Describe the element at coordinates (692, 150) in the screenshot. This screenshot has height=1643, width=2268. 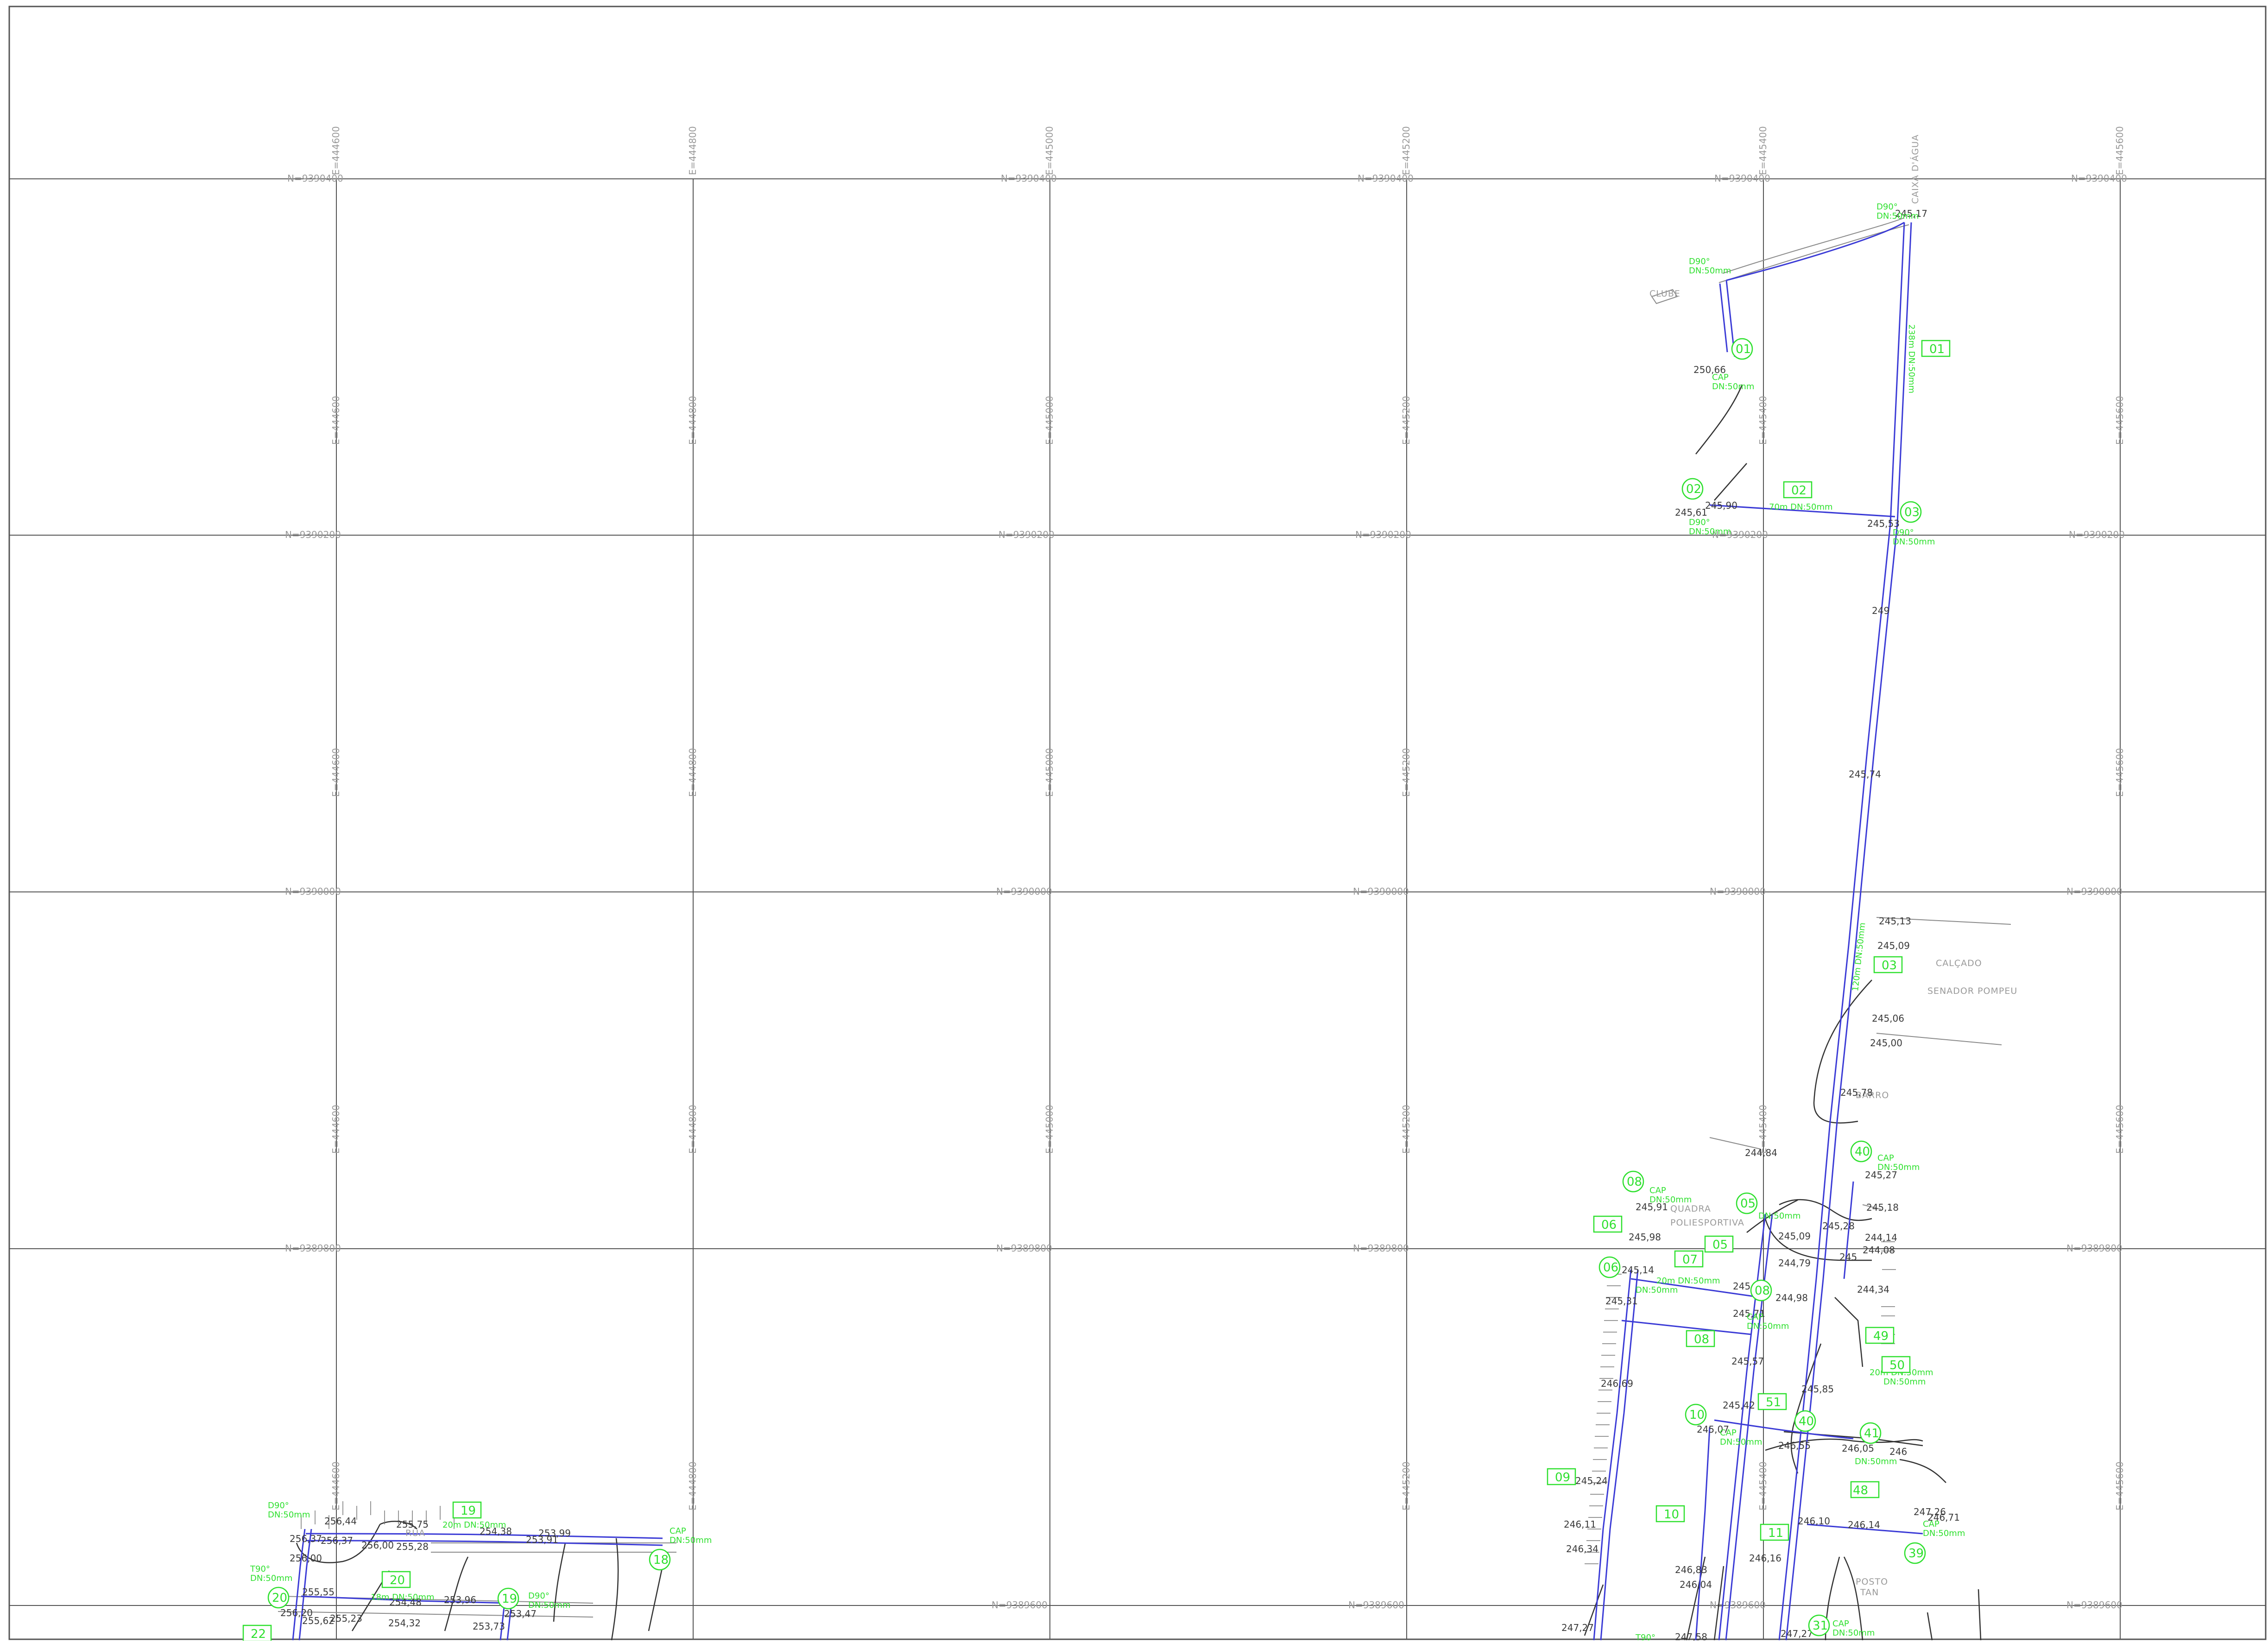
I see `easting-label: E=444800` at that location.